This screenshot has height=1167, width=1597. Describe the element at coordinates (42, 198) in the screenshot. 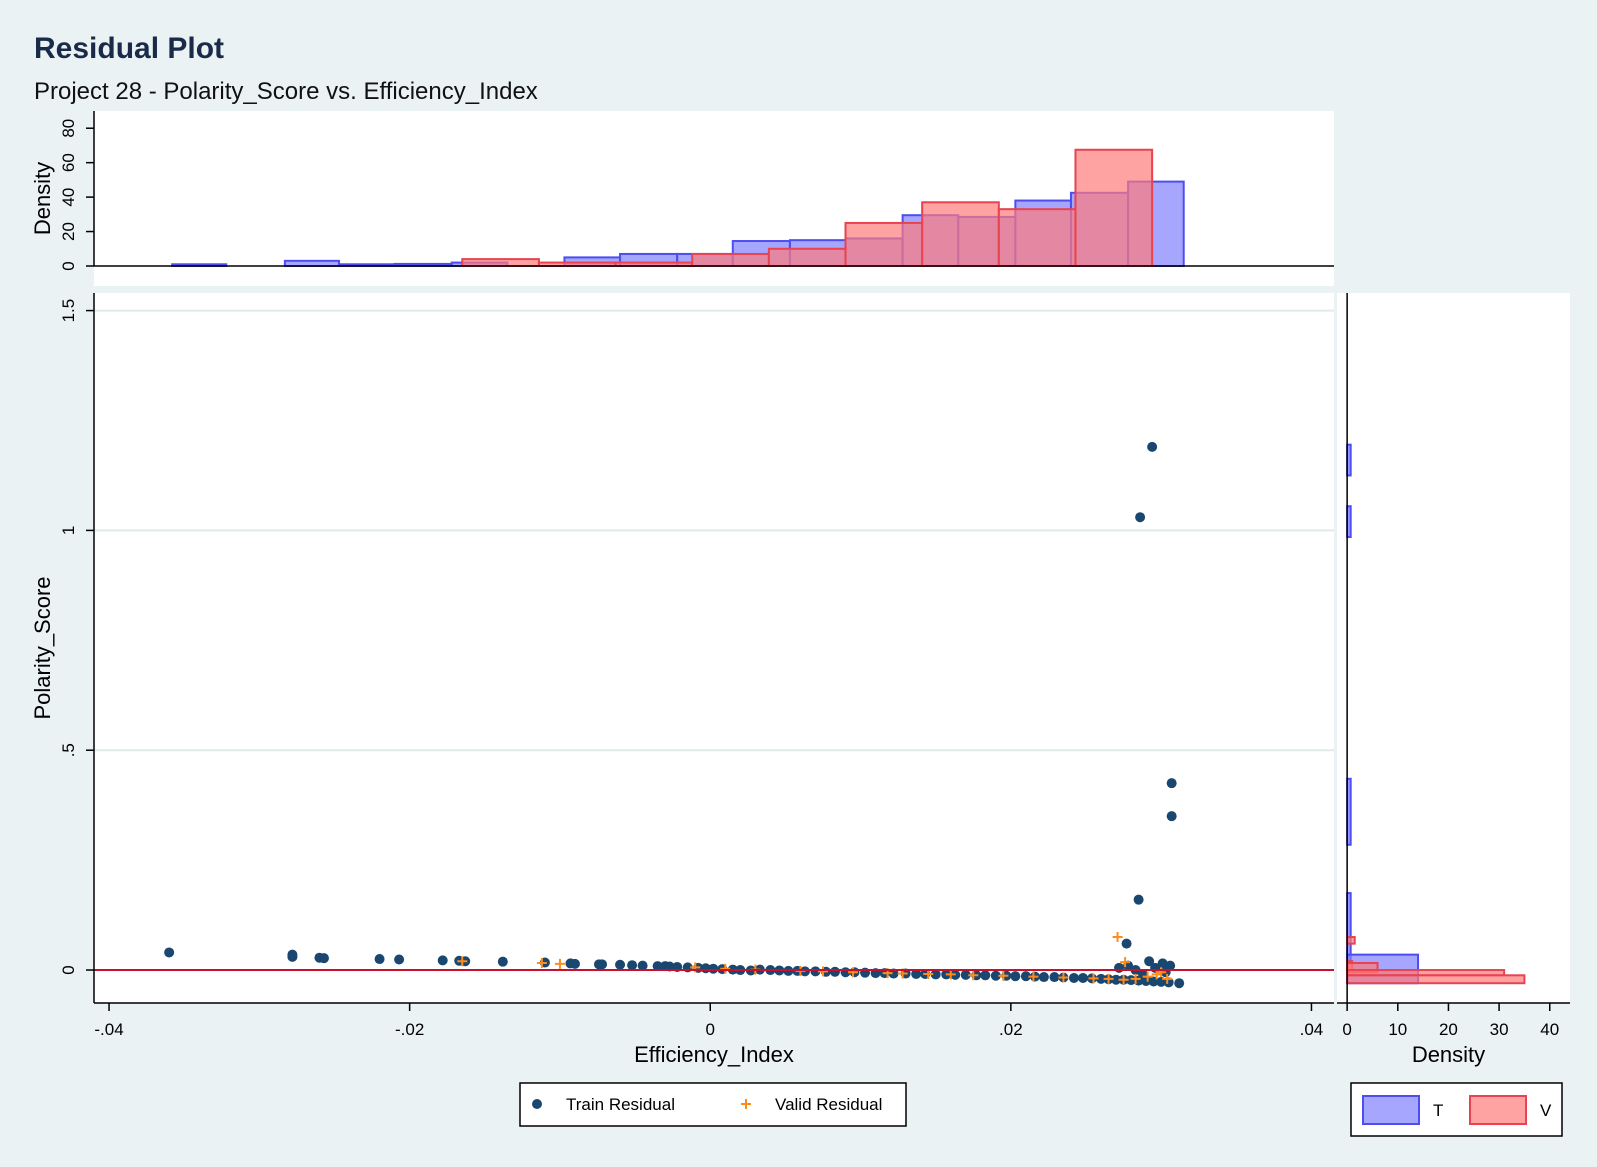

I see `top-hist-ylabel: Density` at that location.